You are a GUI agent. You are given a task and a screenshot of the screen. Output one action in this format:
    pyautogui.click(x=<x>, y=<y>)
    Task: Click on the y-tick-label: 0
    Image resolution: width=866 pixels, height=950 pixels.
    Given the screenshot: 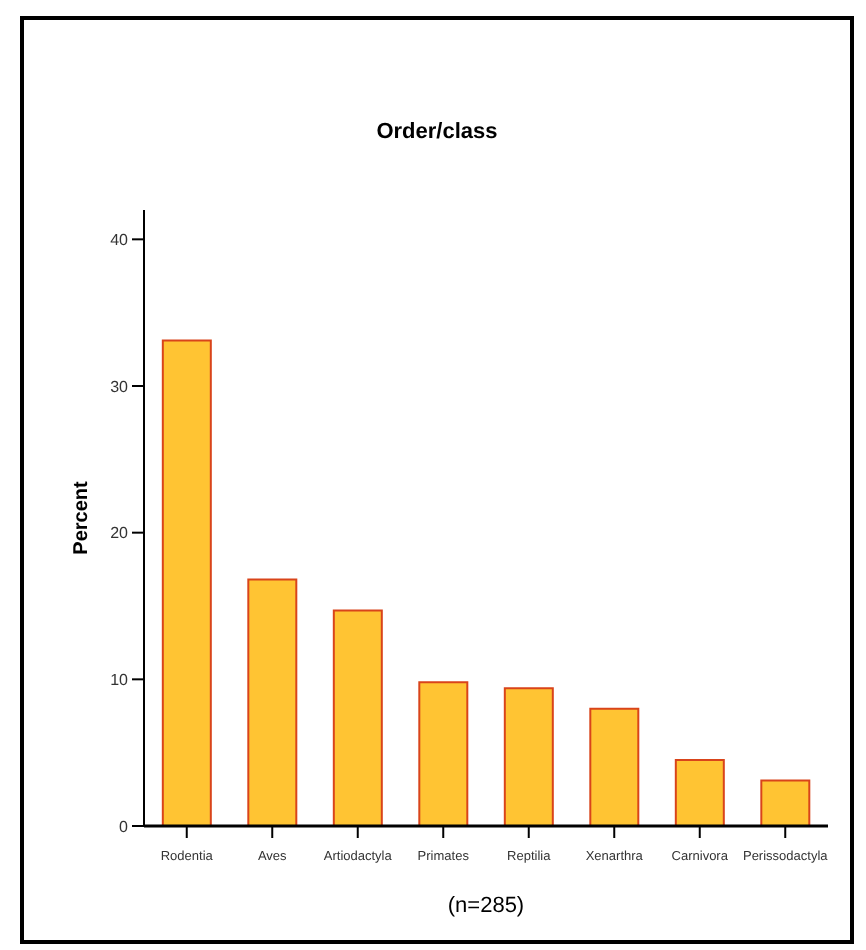 What is the action you would take?
    pyautogui.click(x=124, y=826)
    